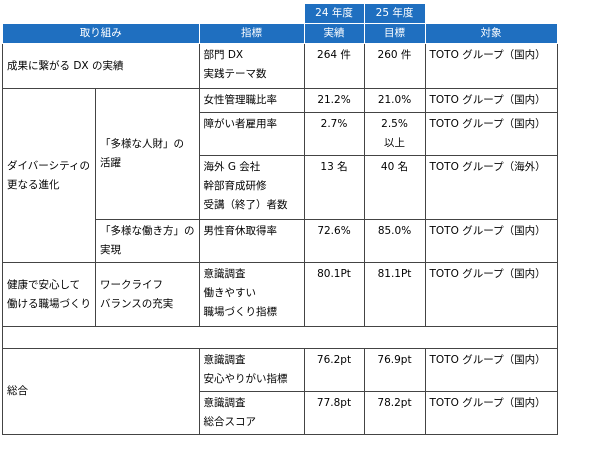  Describe the element at coordinates (394, 360) in the screenshot. I see `cell-line: 76.9pt` at that location.